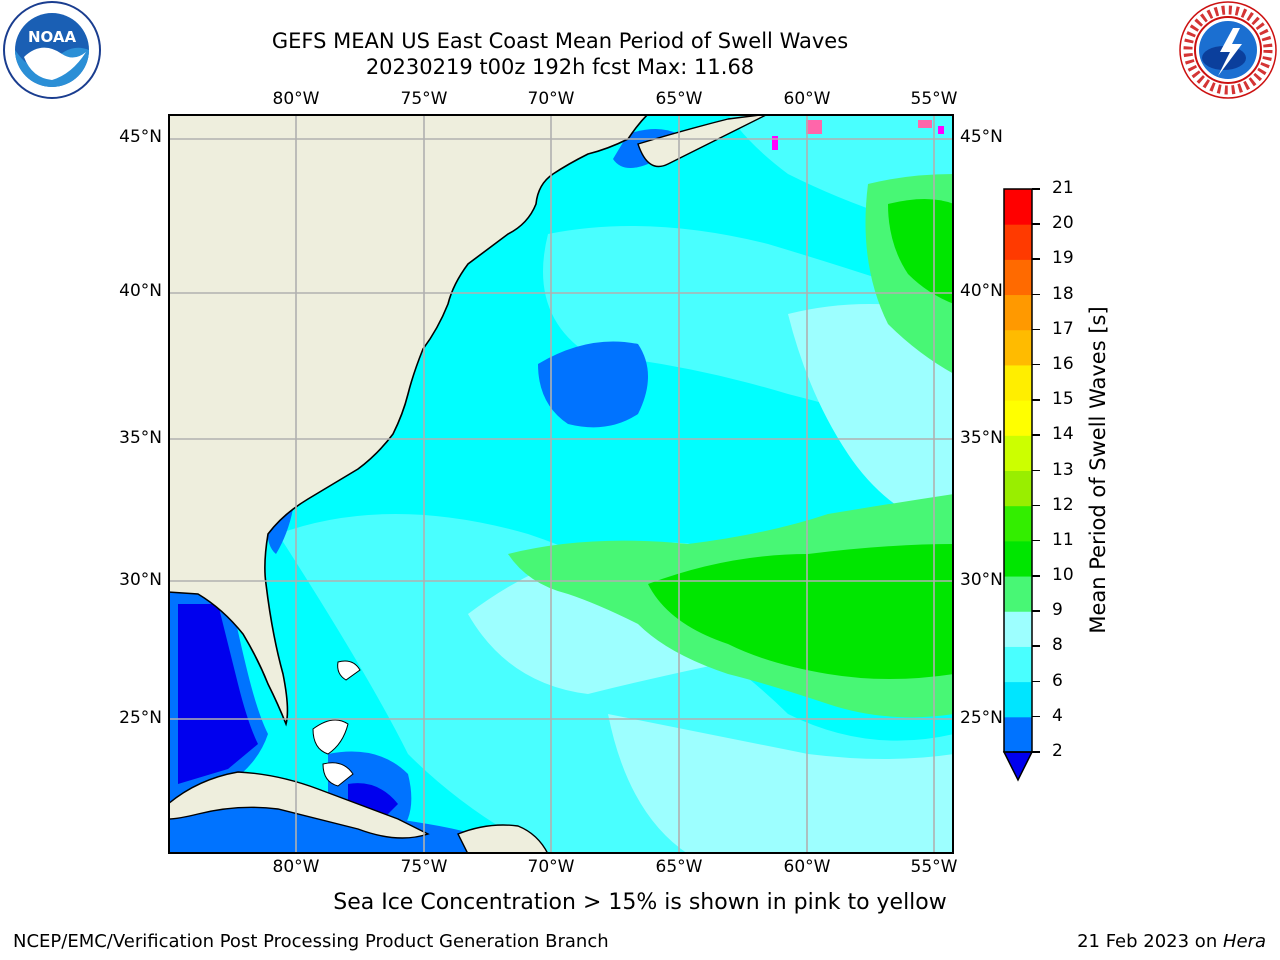 Image resolution: width=1280 pixels, height=960 pixels. Describe the element at coordinates (807, 867) in the screenshot. I see `lon-label-bottom: 60°W` at that location.